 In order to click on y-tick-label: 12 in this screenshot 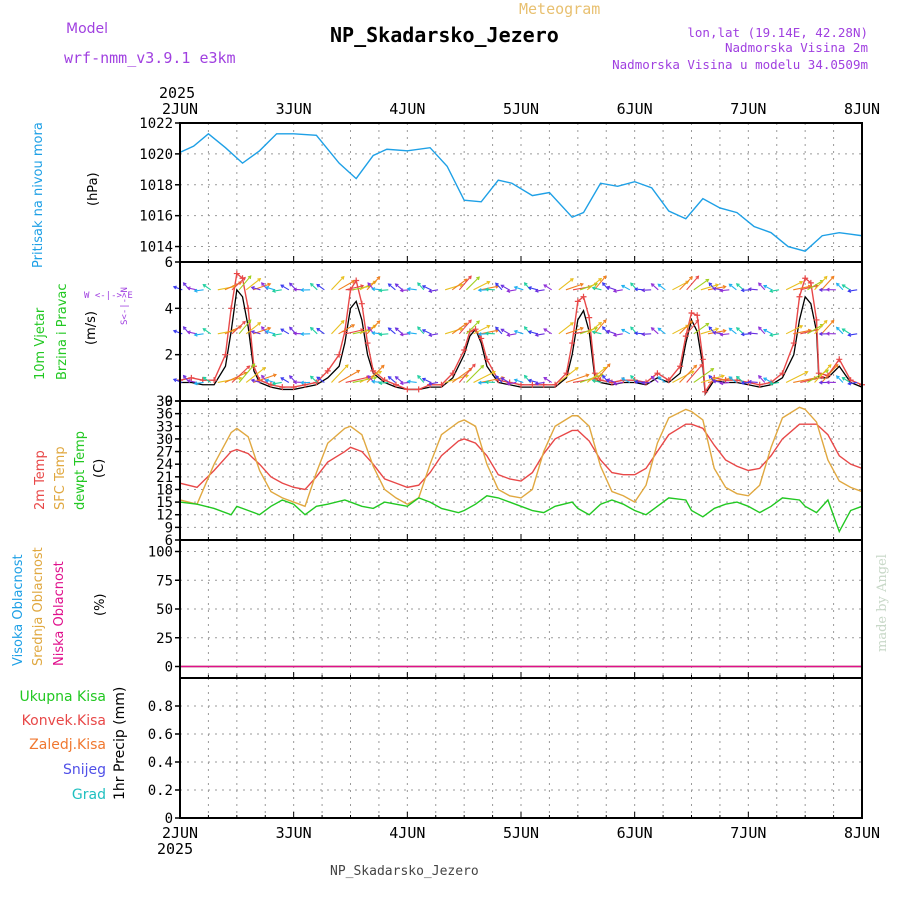, I will do `click(164, 516)`.